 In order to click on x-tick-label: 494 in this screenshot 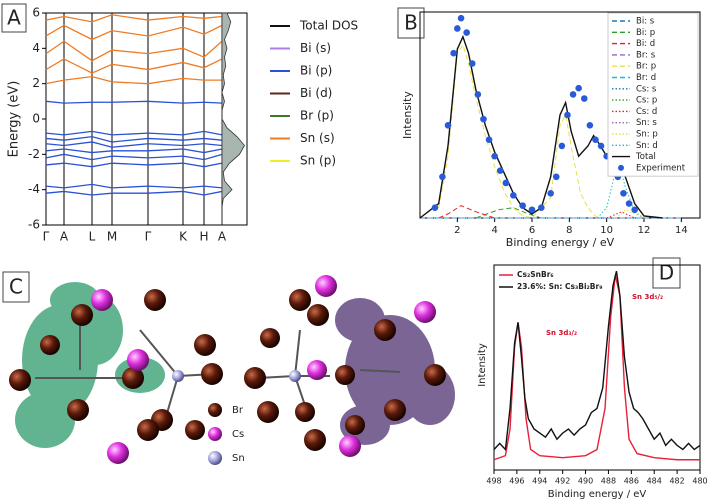, I will do `click(539, 481)`.